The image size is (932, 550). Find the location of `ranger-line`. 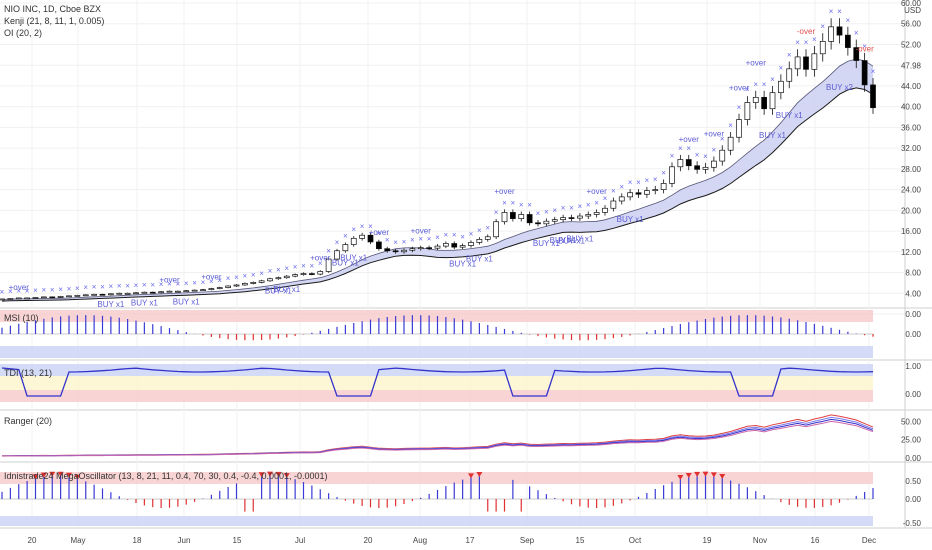

ranger-line is located at coordinates (437, 438).